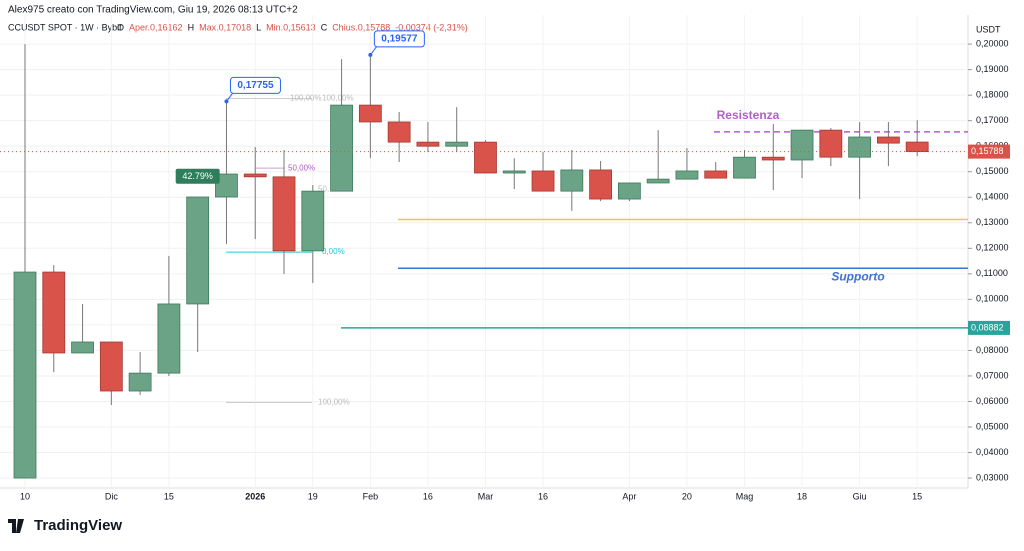 This screenshot has height=551, width=1024. What do you see at coordinates (802, 496) in the screenshot?
I see `x-tick-label: 18` at bounding box center [802, 496].